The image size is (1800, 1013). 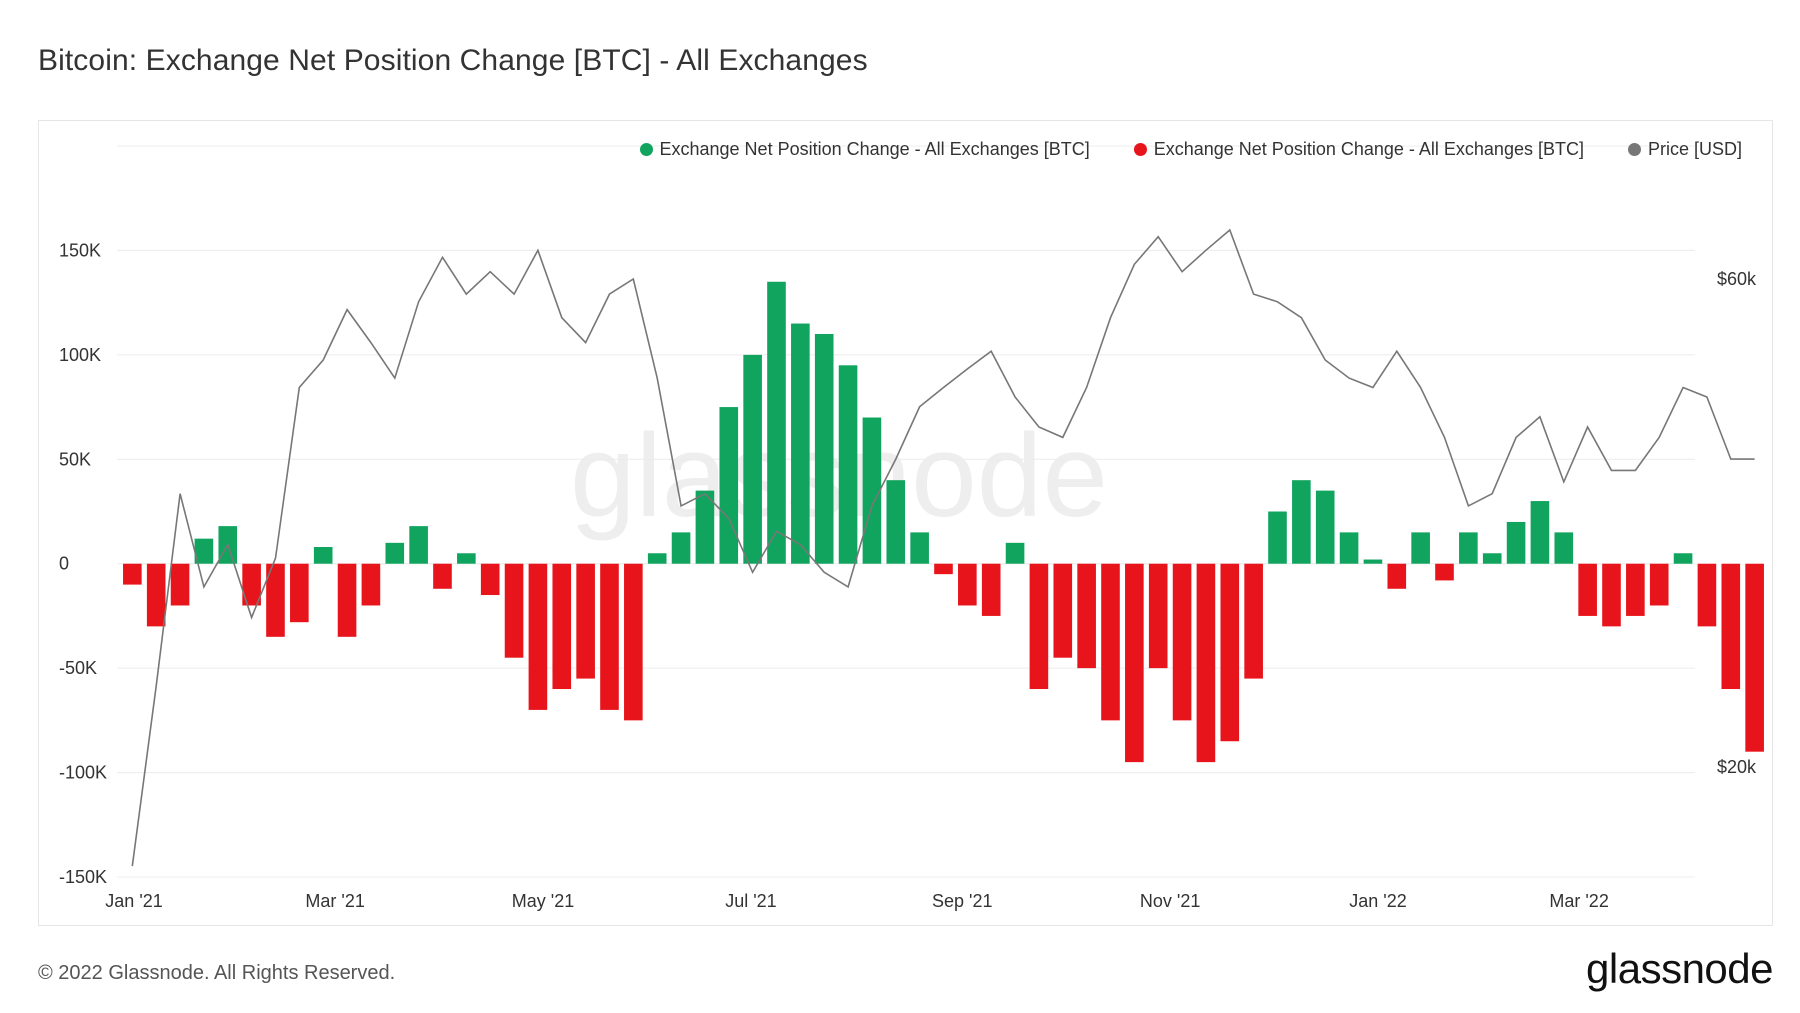 What do you see at coordinates (78, 668) in the screenshot?
I see `y-left-tick-label: -50K` at bounding box center [78, 668].